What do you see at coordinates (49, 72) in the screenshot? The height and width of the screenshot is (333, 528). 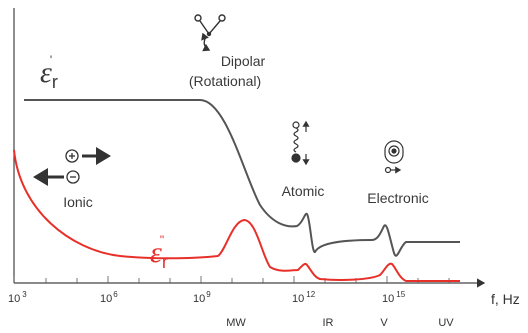 I see `epsilon-real-label: εr'` at bounding box center [49, 72].